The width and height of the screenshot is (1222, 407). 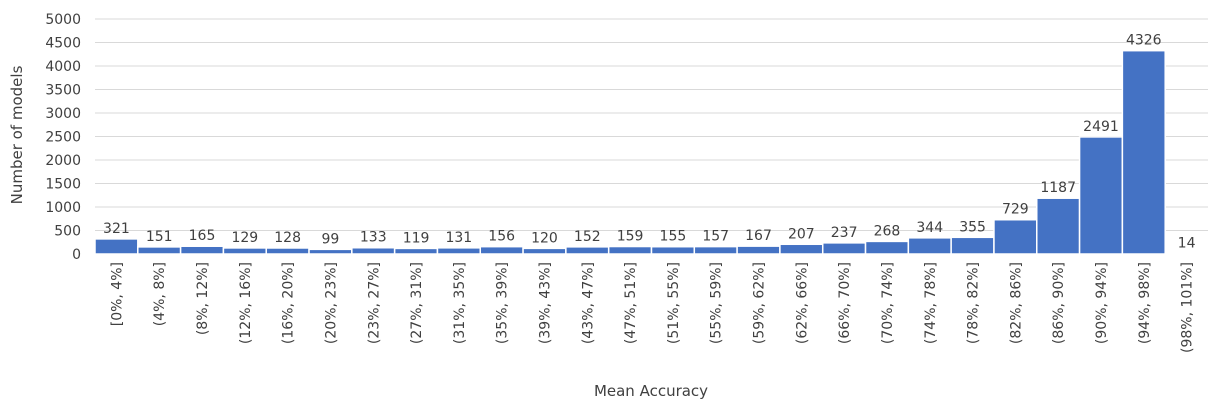 What do you see at coordinates (202, 236) in the screenshot?
I see `data-label: 165` at bounding box center [202, 236].